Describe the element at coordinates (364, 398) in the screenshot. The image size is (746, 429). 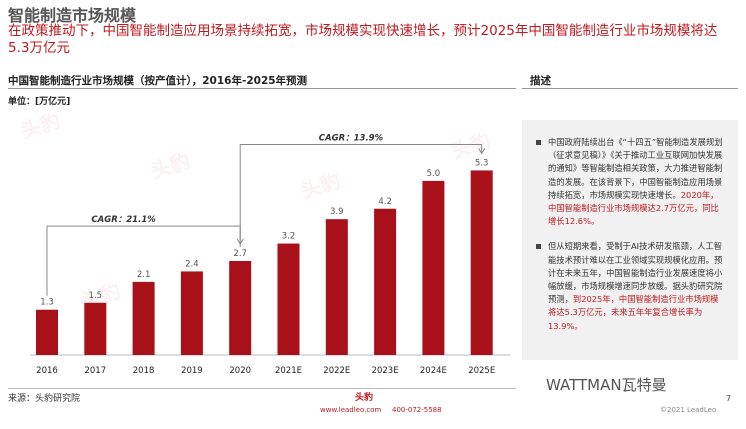
I see `leadleo-logo: 头豹` at that location.